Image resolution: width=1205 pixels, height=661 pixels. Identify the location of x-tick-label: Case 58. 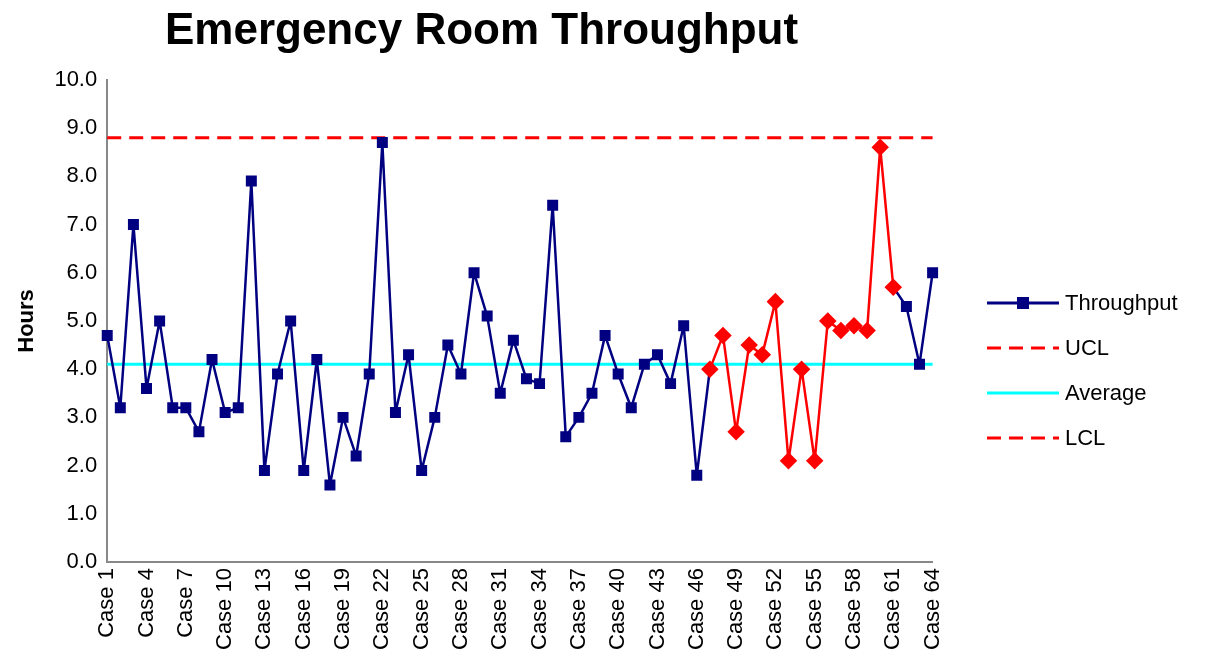
(853, 609).